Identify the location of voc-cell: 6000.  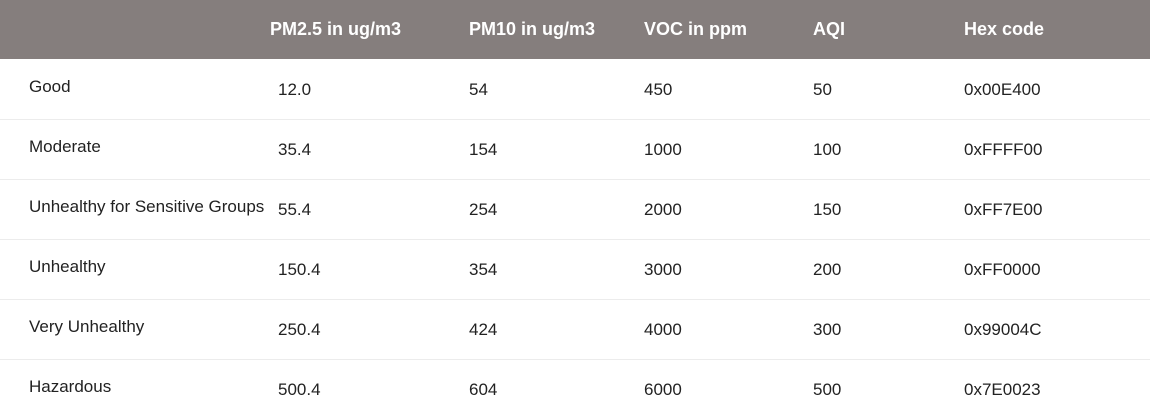
(663, 390).